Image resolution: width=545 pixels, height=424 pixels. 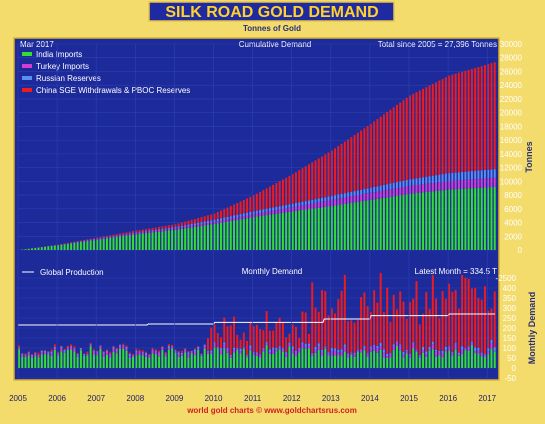 What do you see at coordinates (511, 44) in the screenshot?
I see `top-y-tick-label: 30000` at bounding box center [511, 44].